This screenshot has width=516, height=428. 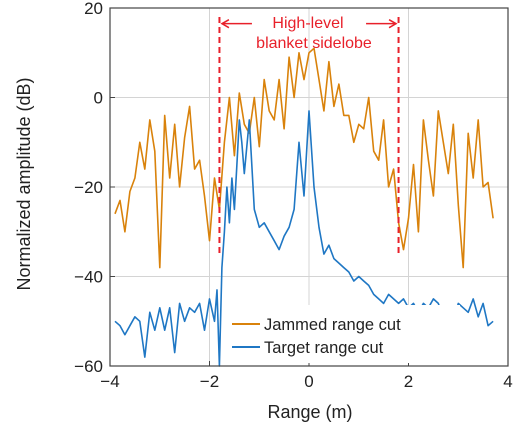 I want to click on y-tick-label-2: −20, so click(x=88, y=187).